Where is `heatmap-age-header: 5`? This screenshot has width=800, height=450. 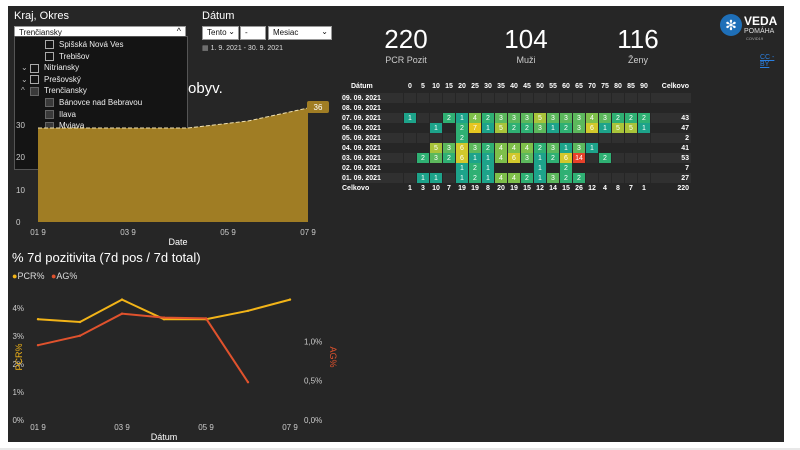 heatmap-age-header: 5 is located at coordinates (423, 86).